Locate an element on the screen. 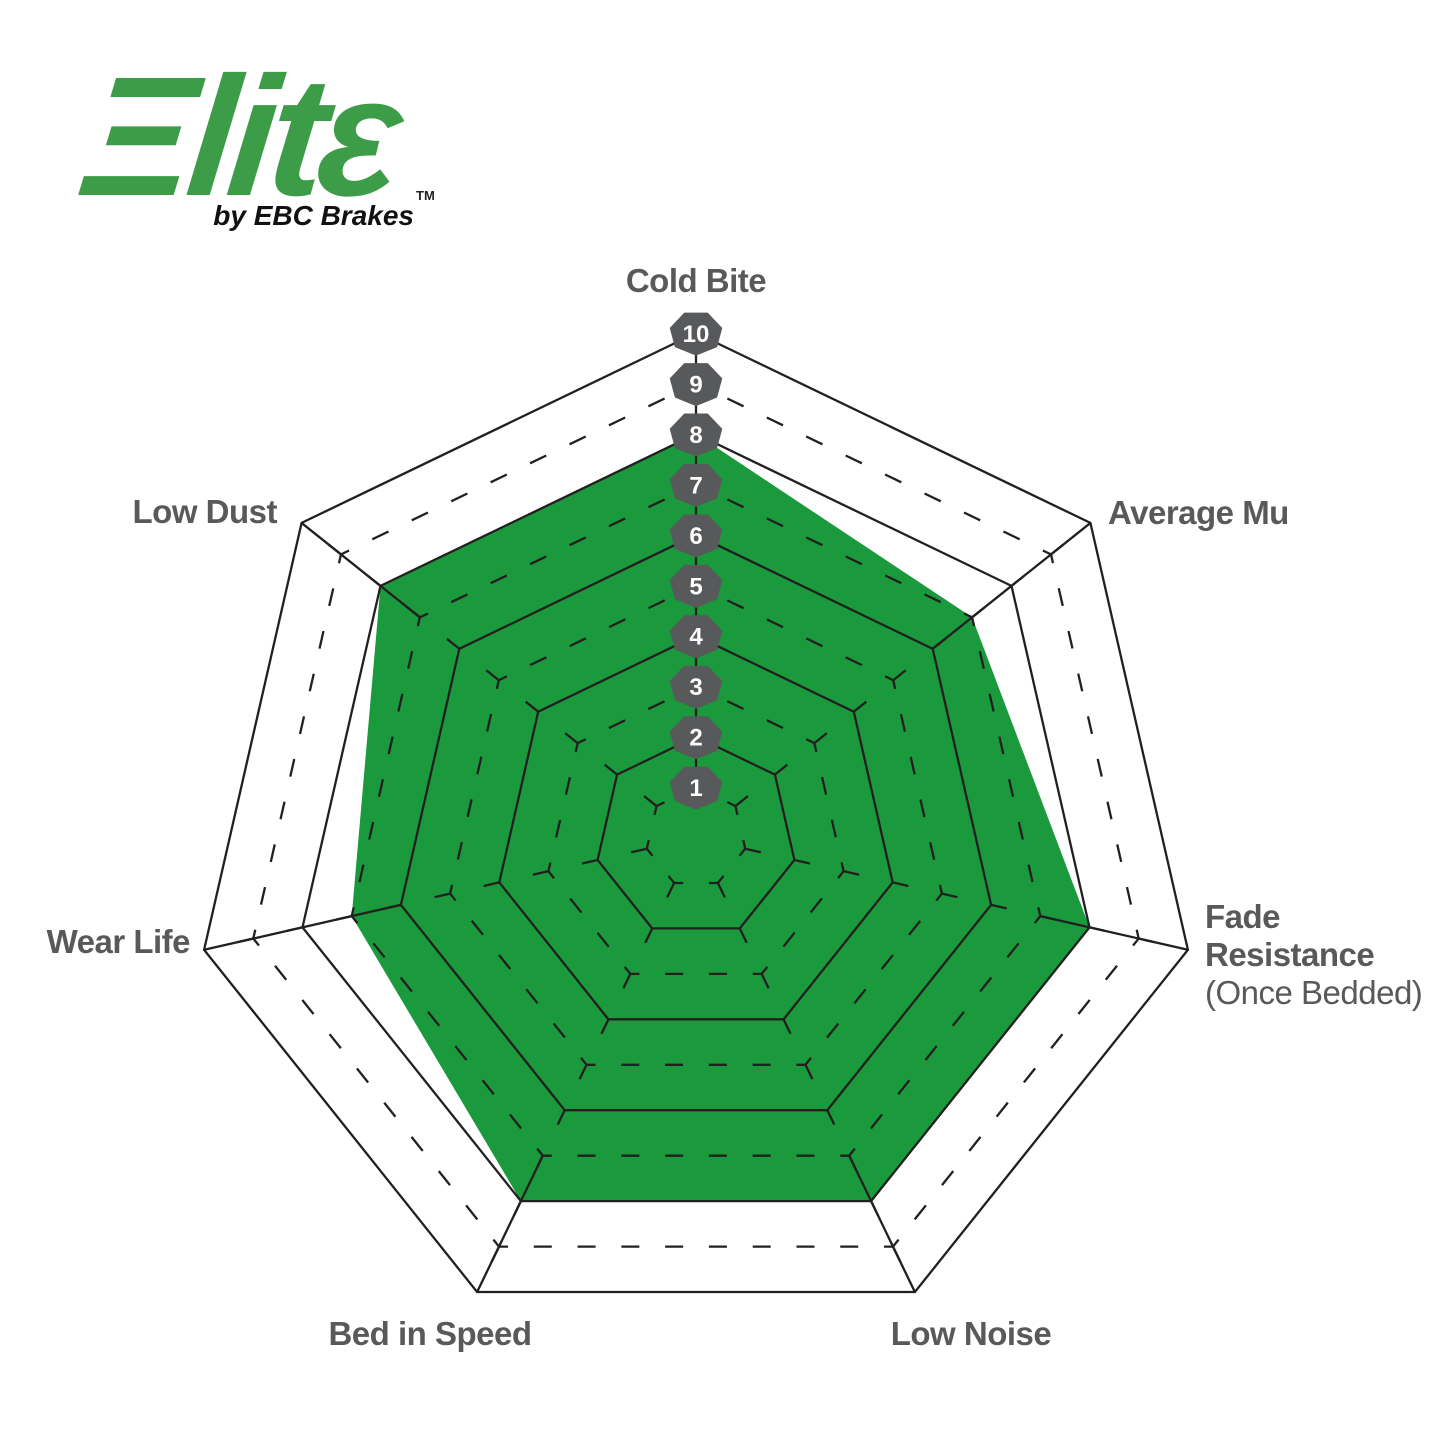 The width and height of the screenshot is (1445, 1445). scale-badge-label: 9 is located at coordinates (695, 384).